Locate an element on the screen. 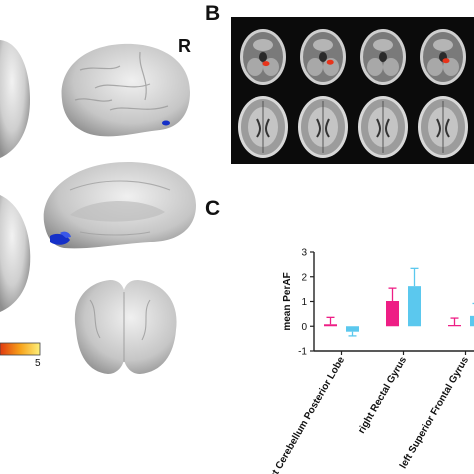  y-tick-label: 0 is located at coordinates (304, 327).